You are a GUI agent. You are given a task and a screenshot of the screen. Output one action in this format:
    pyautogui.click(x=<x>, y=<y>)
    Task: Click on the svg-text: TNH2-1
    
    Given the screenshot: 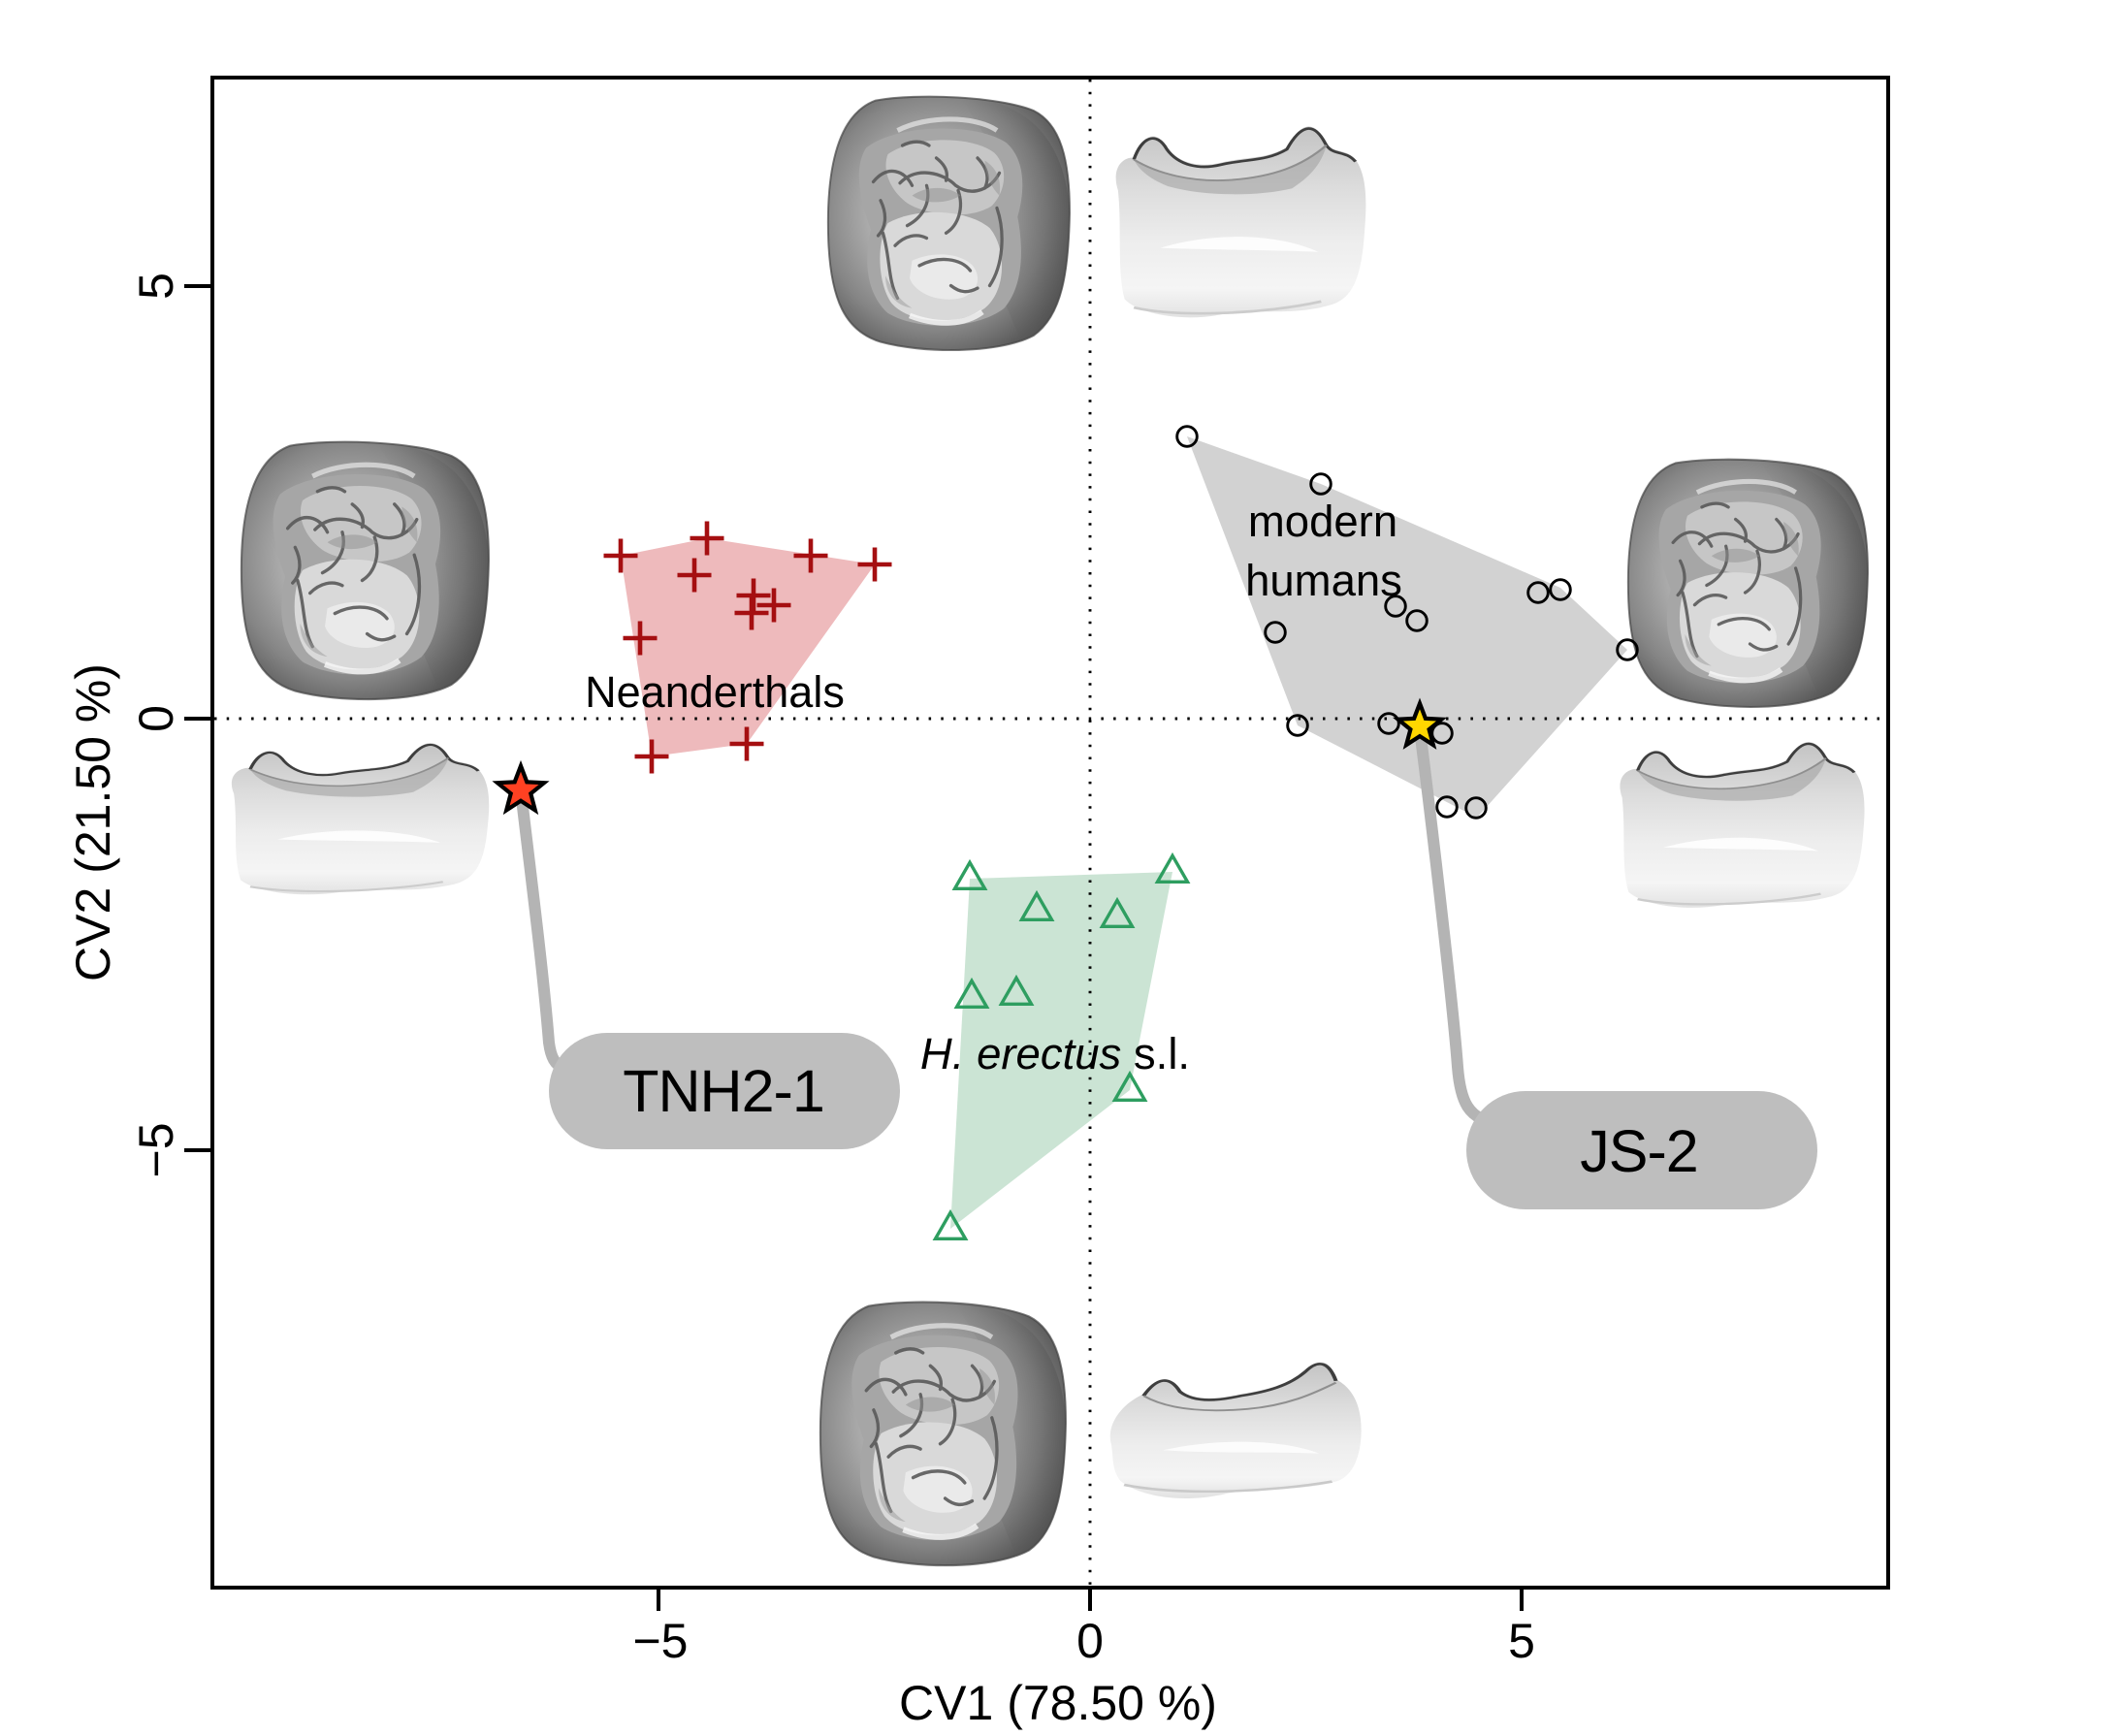 What is the action you would take?
    pyautogui.click(x=723, y=1091)
    